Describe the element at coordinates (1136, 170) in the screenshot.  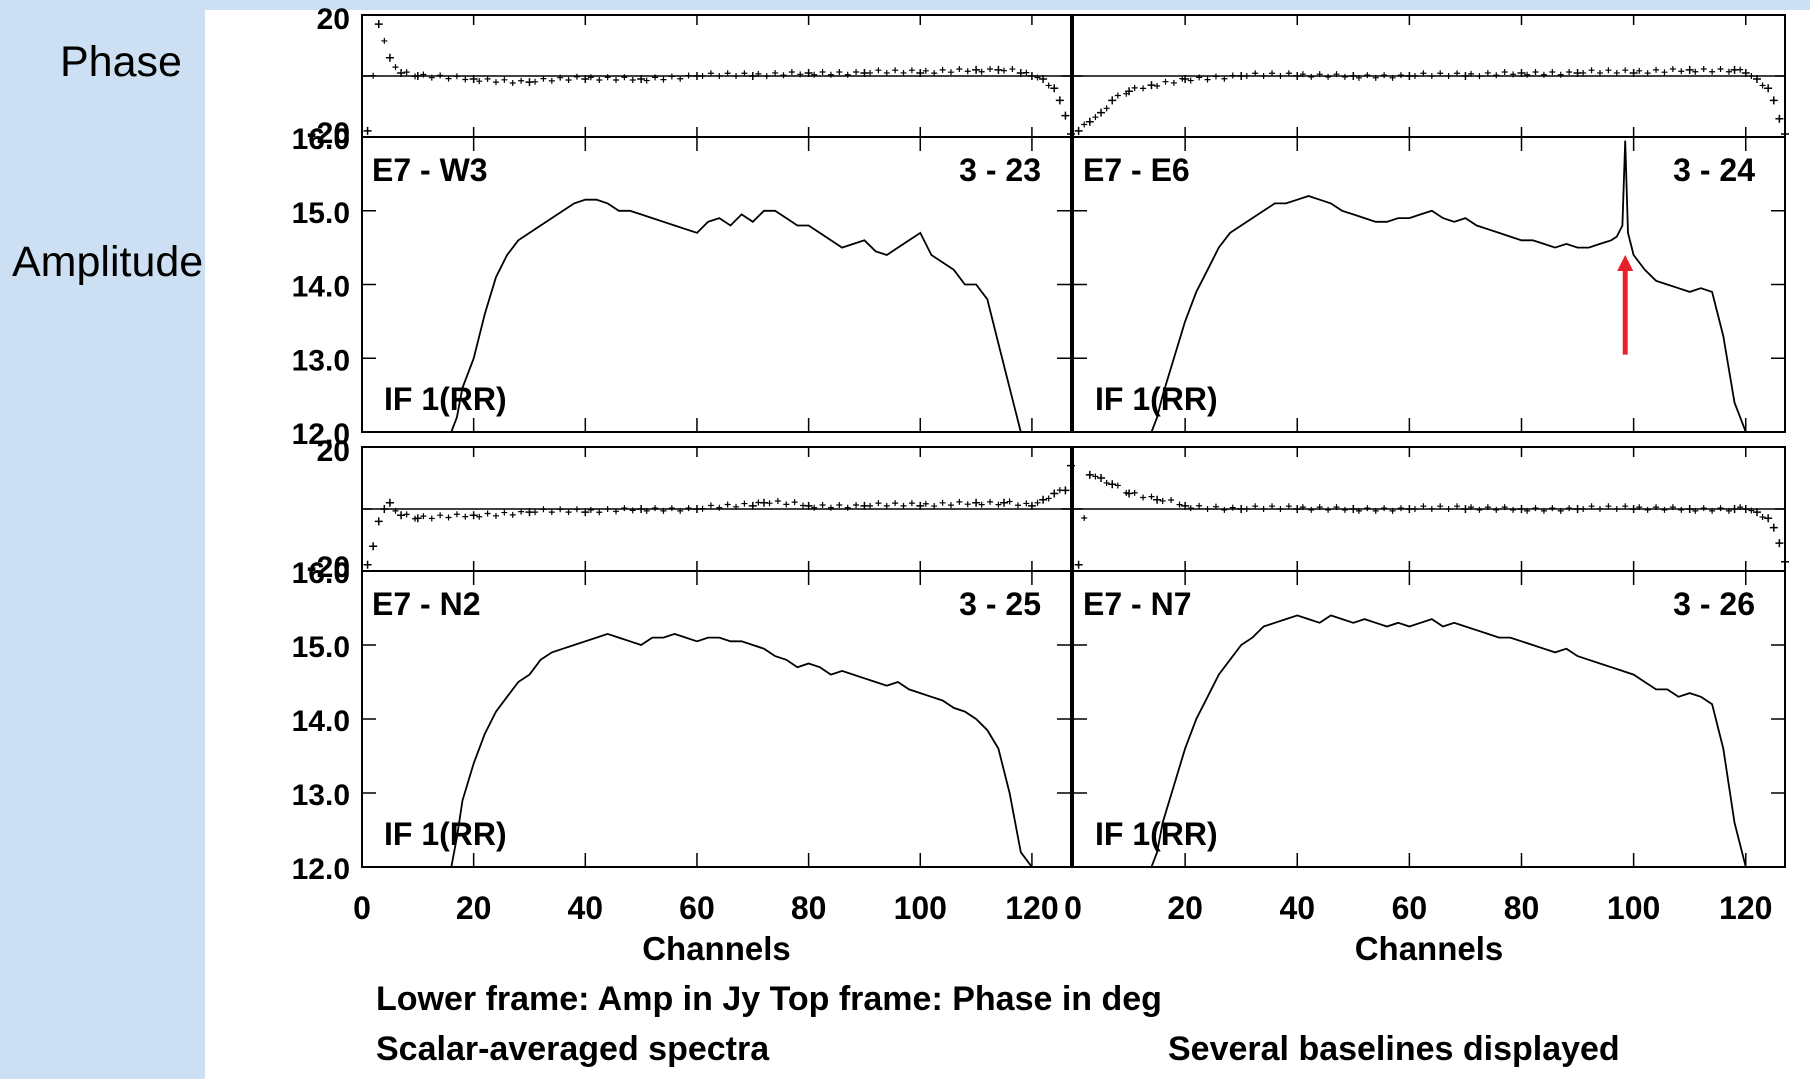
I see `panel-2-baseline-label: E7 - E6` at that location.